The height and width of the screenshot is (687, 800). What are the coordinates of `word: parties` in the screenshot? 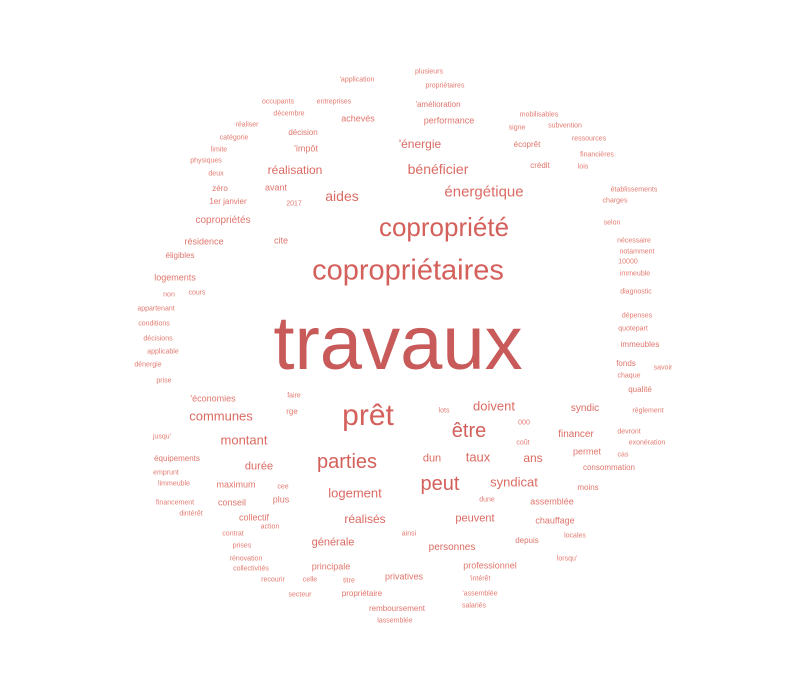 It's located at (347, 462).